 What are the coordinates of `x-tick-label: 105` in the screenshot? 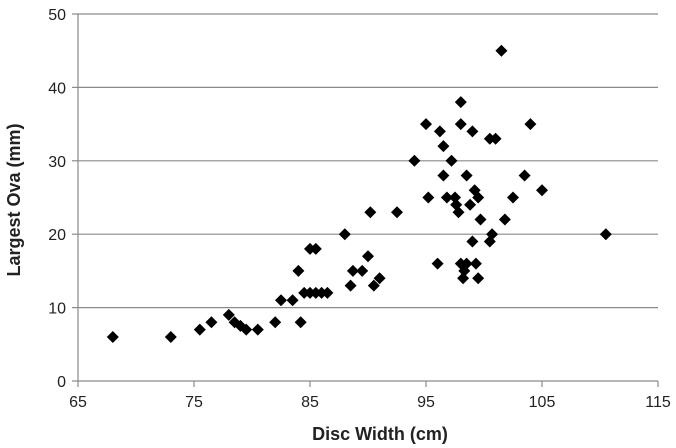 It's located at (542, 402).